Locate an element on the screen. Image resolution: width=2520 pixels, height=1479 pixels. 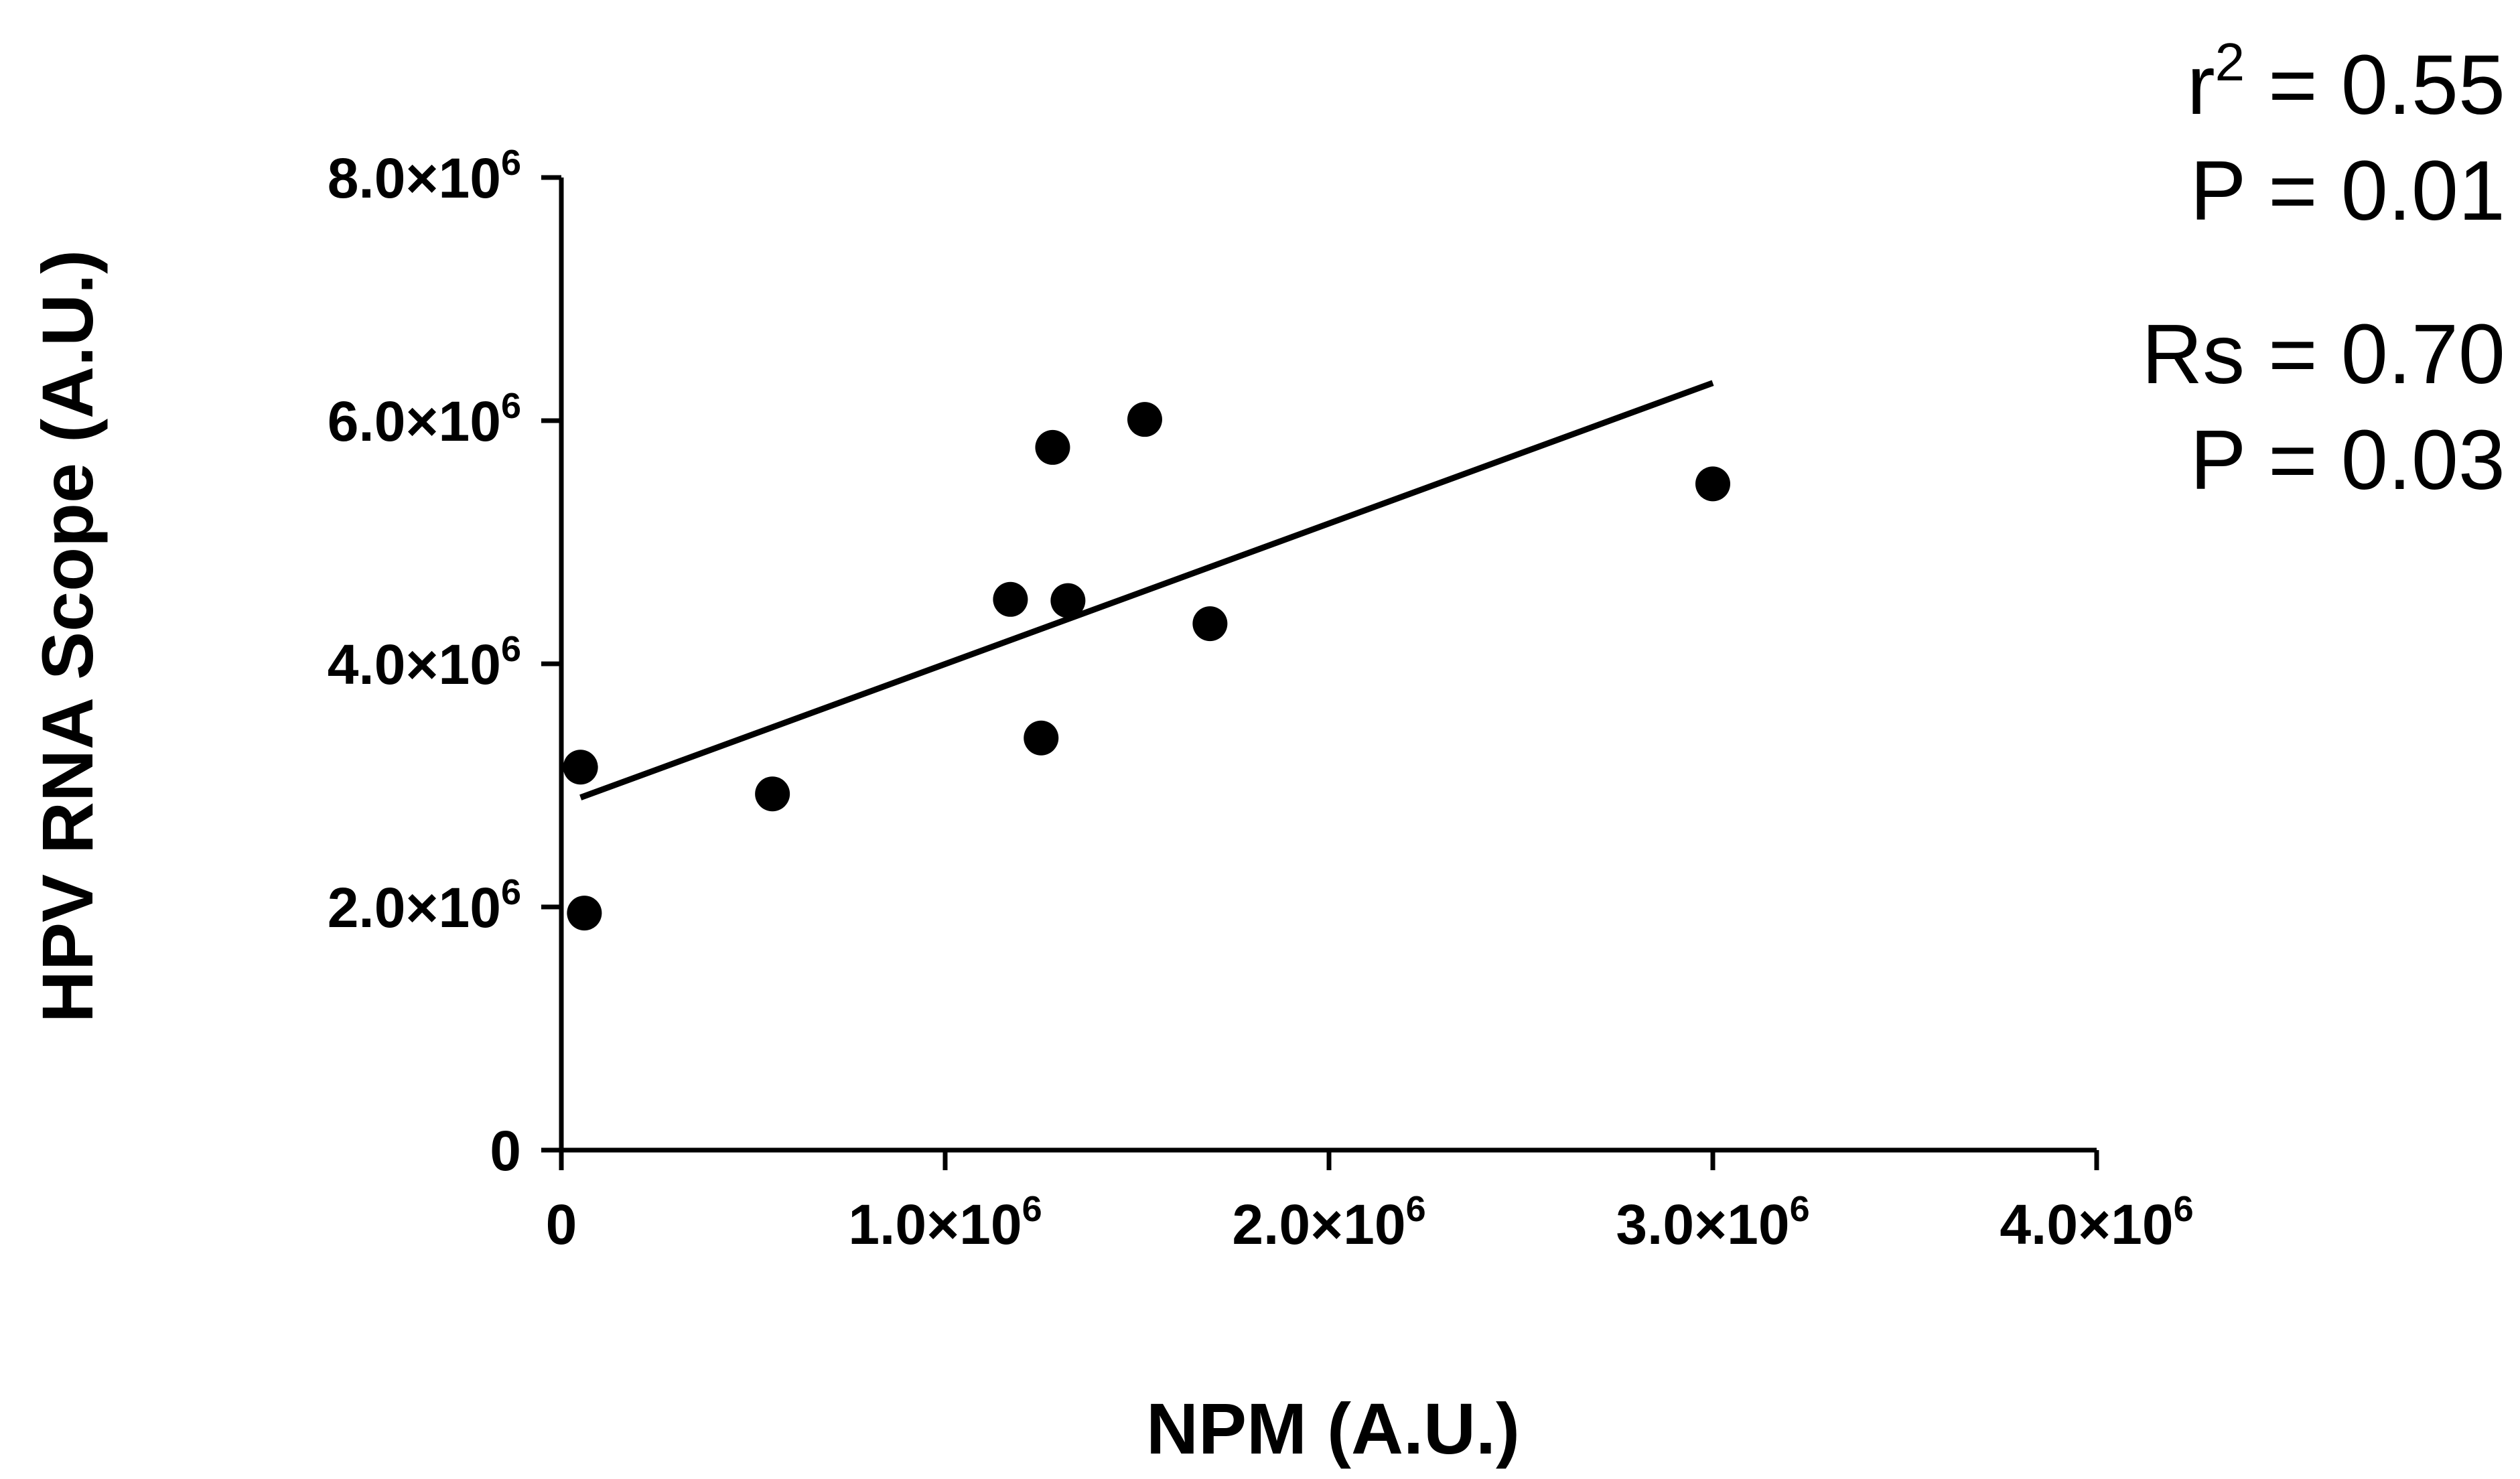
p-value-spearman: P = 0.03 is located at coordinates (2348, 460).